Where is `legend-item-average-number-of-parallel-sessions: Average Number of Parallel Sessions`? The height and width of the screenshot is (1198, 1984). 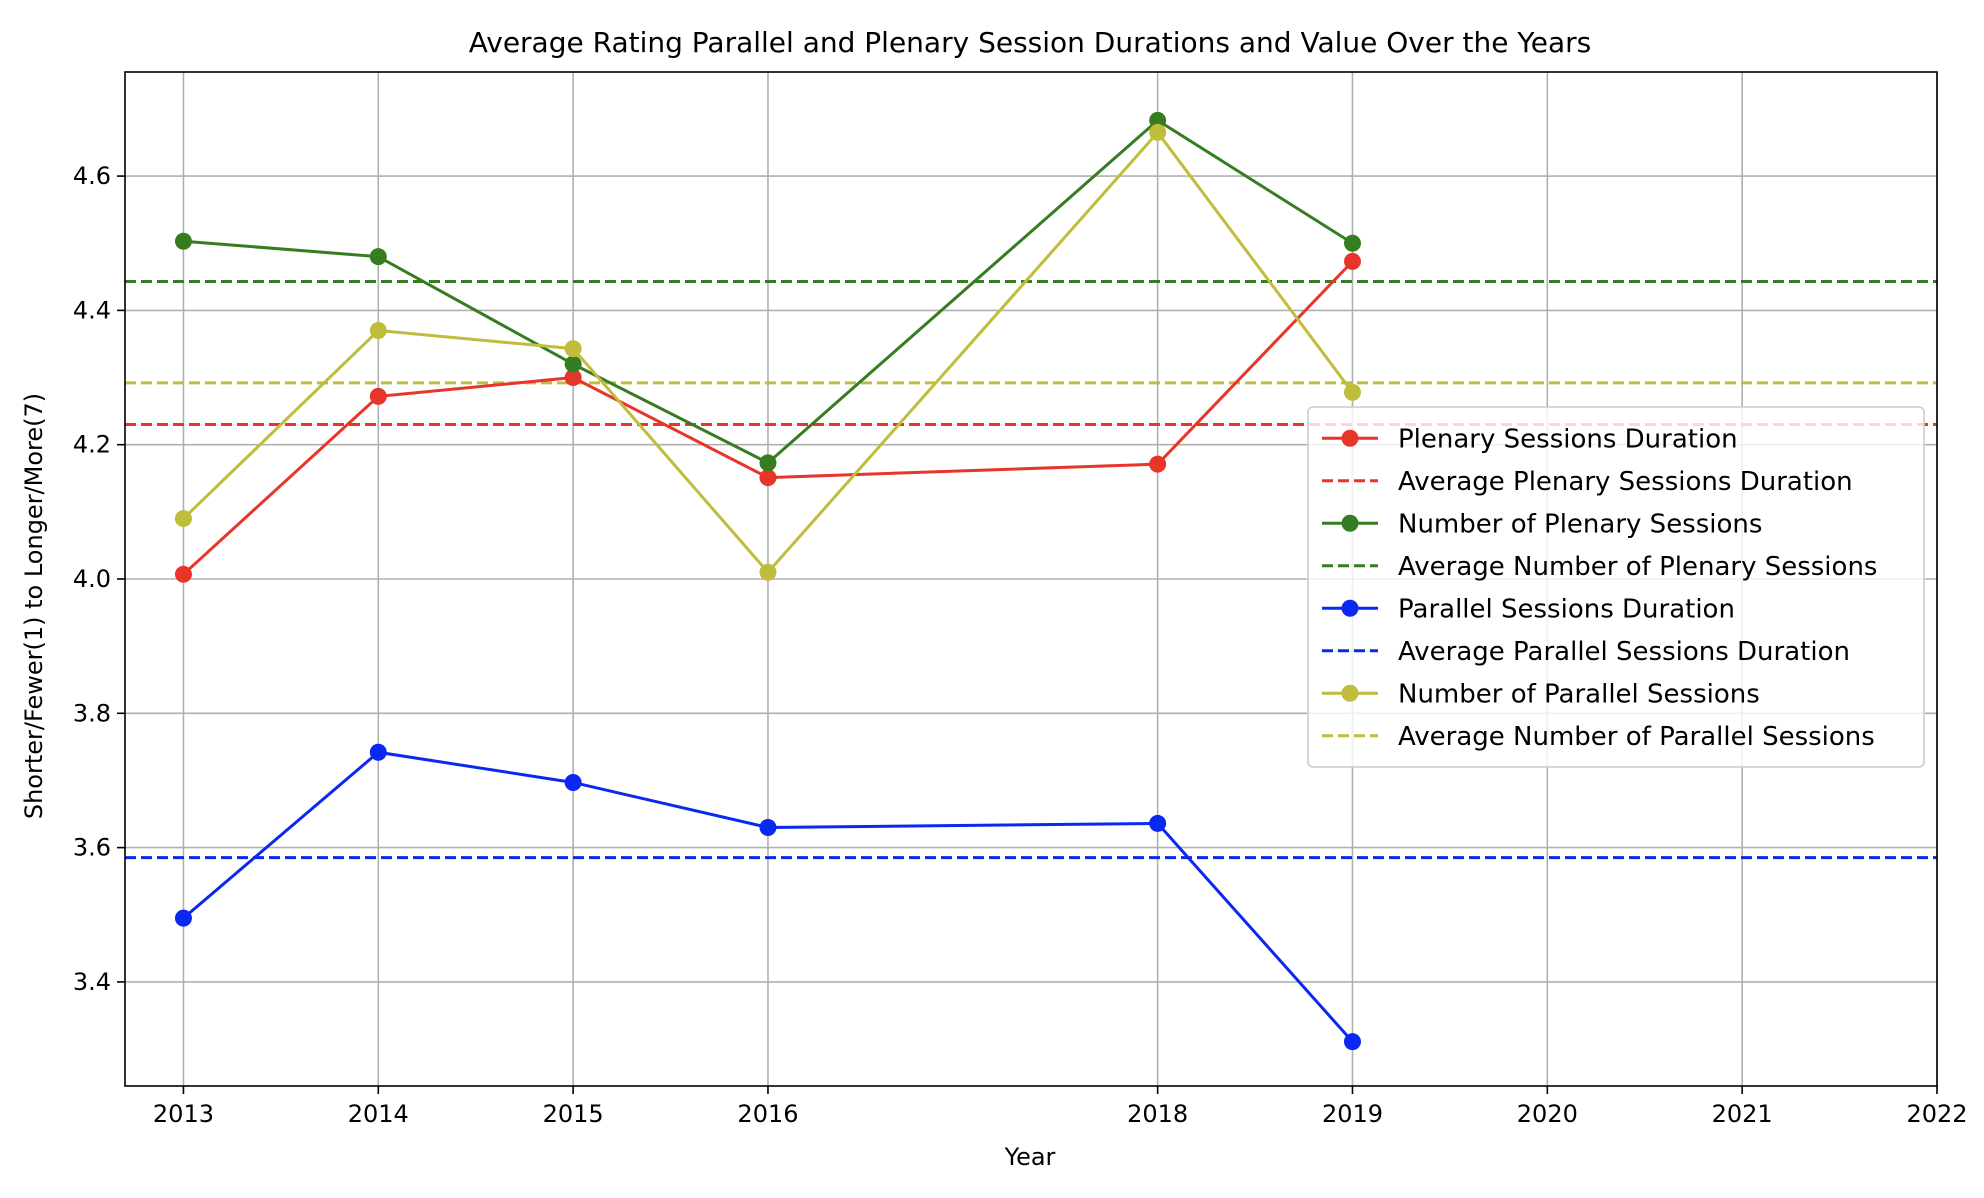
legend-item-average-number-of-parallel-sessions: Average Number of Parallel Sessions is located at coordinates (1598, 737).